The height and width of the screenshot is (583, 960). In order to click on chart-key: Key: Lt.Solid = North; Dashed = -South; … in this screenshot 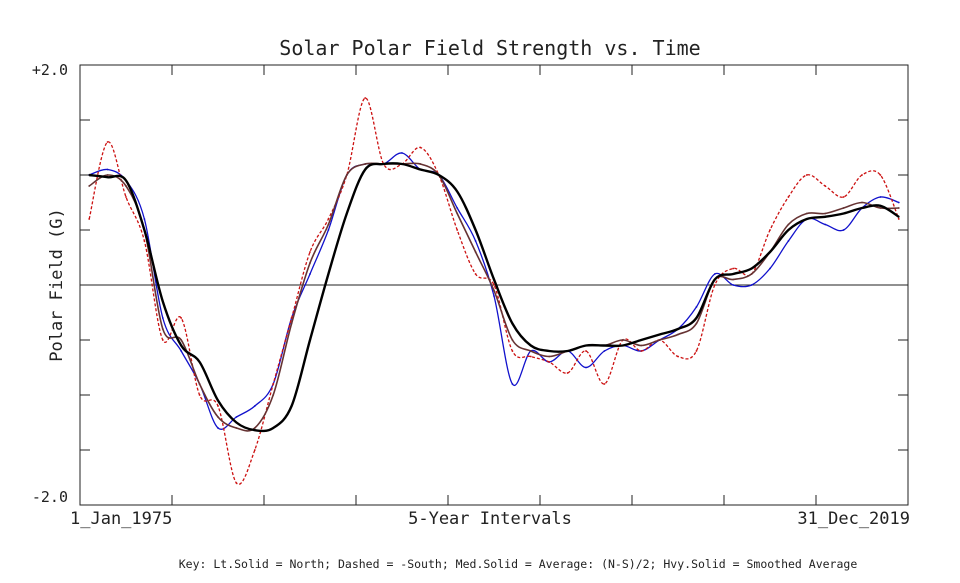, I will do `click(518, 564)`.